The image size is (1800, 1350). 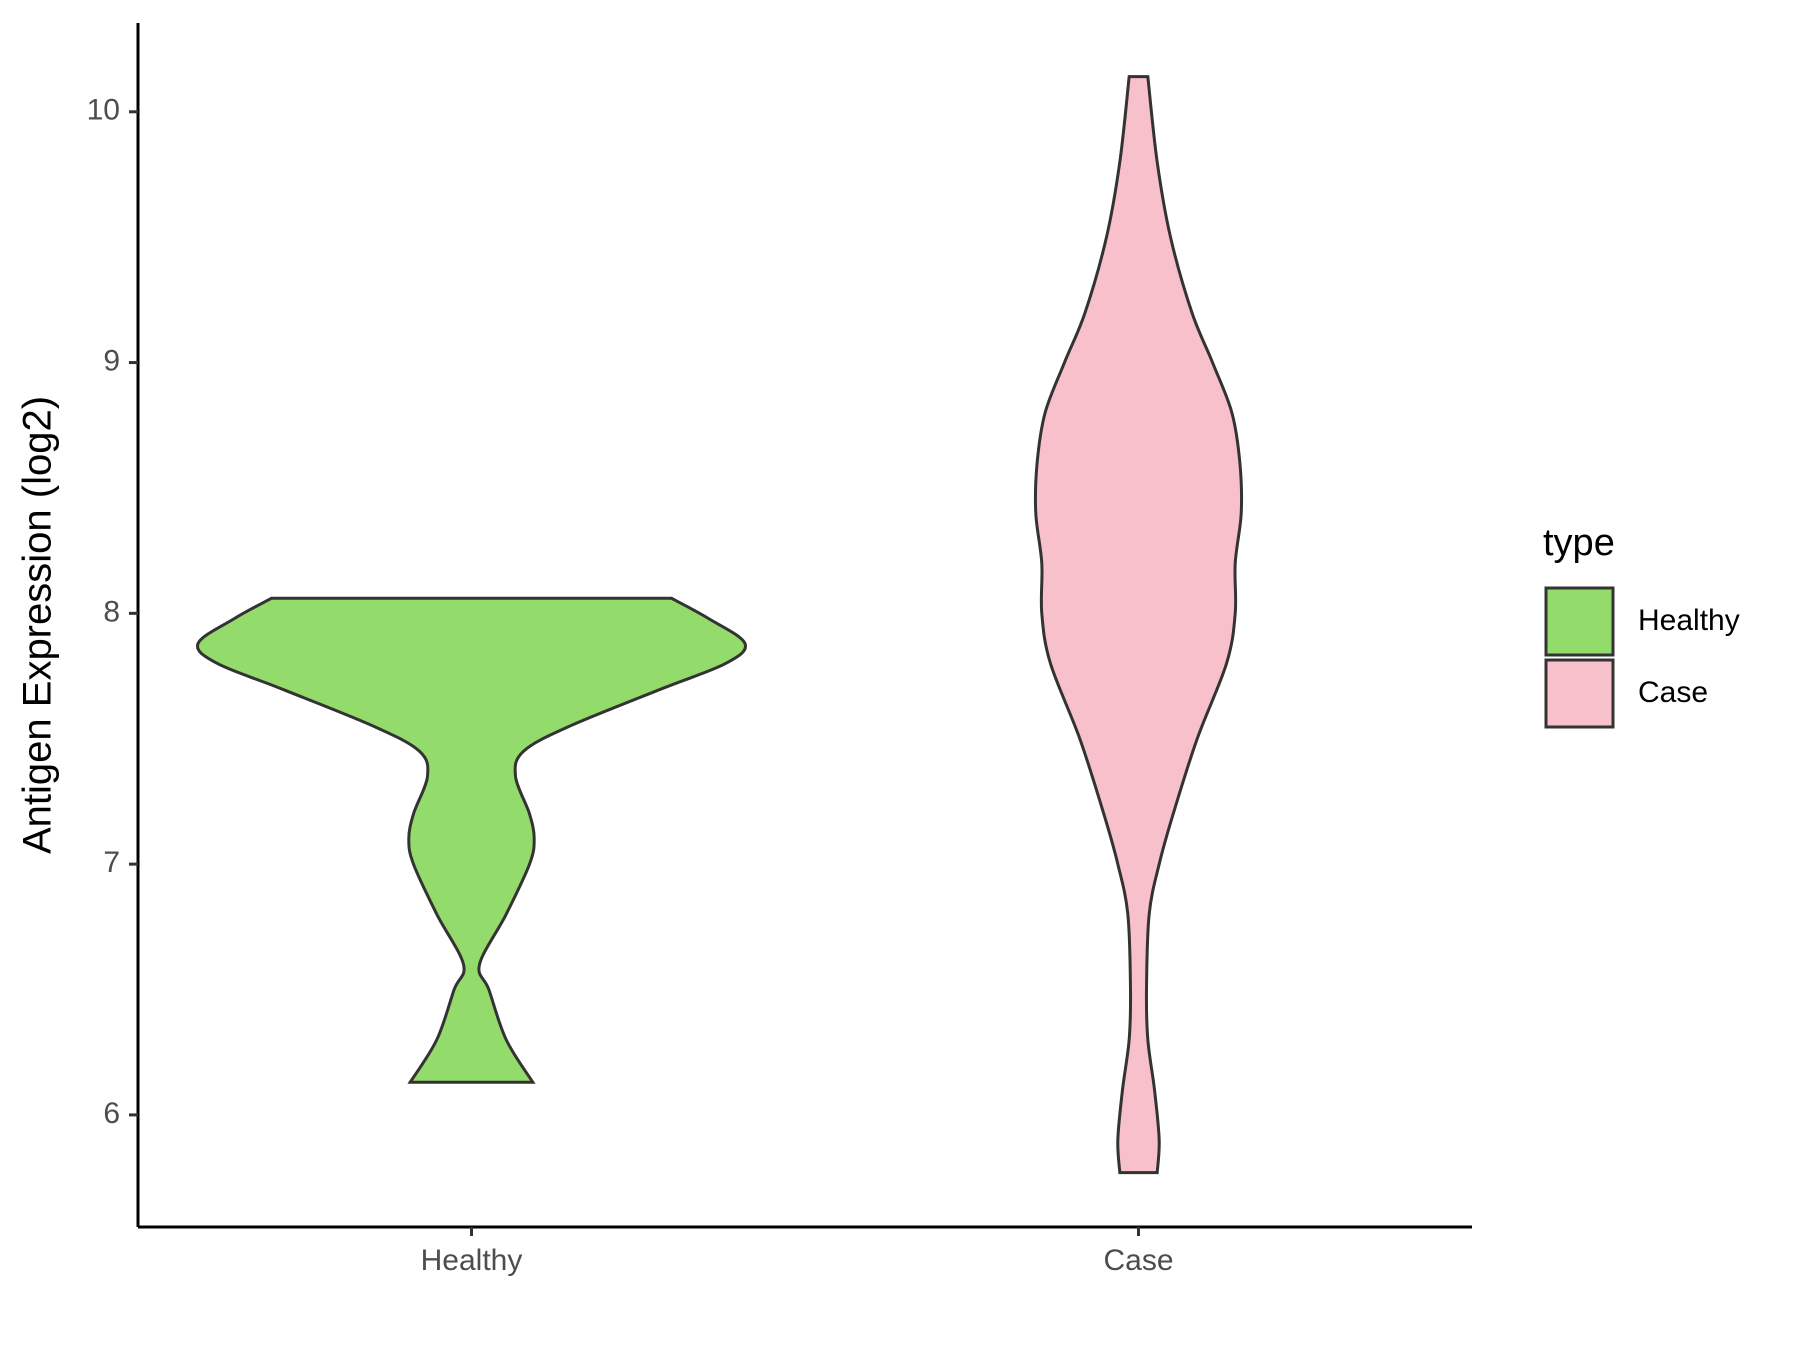 What do you see at coordinates (1689, 620) in the screenshot?
I see `legend-label: Healthy` at bounding box center [1689, 620].